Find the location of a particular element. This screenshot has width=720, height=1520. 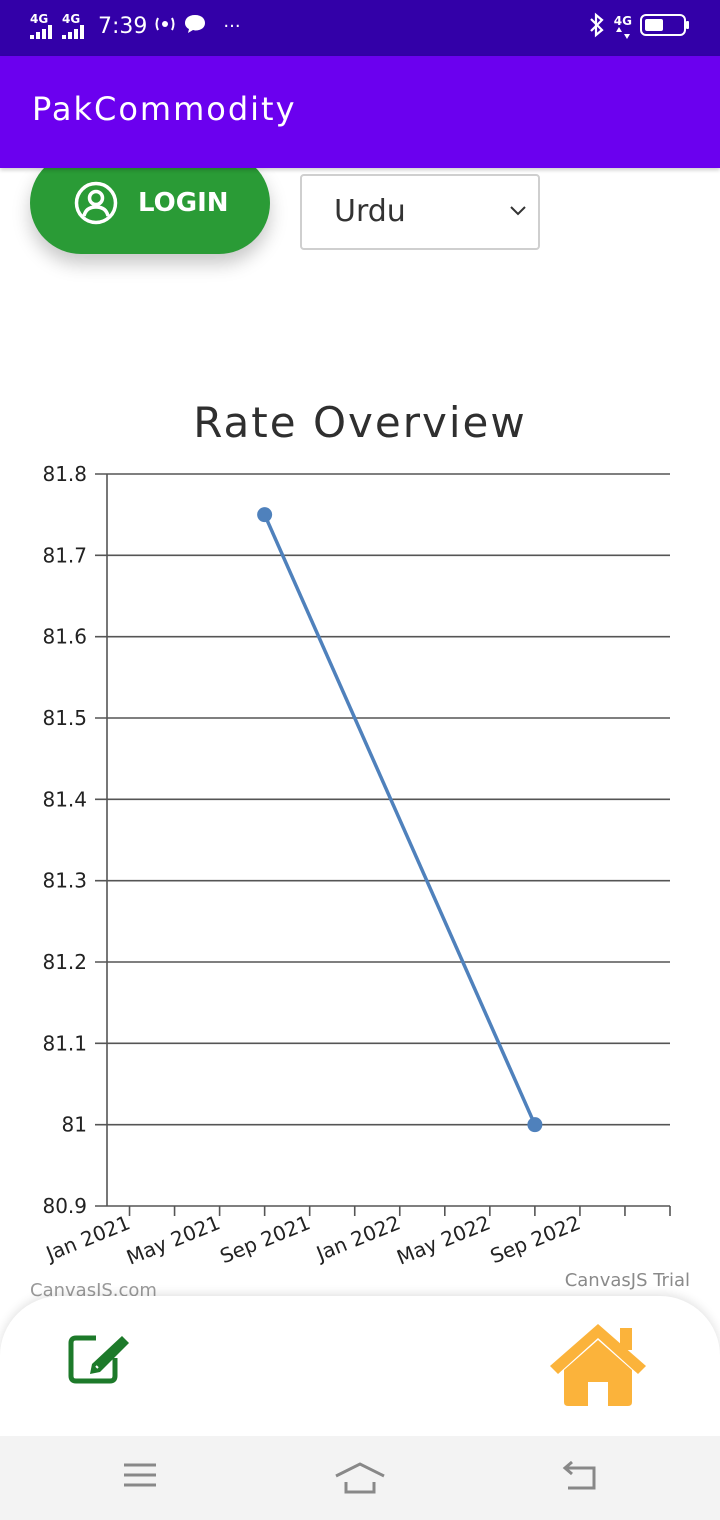

menu-icon is located at coordinates (140, 1477).